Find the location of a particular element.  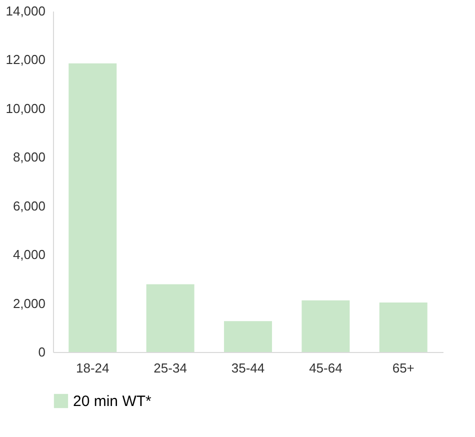

x-tick-label: 65+ is located at coordinates (403, 368).